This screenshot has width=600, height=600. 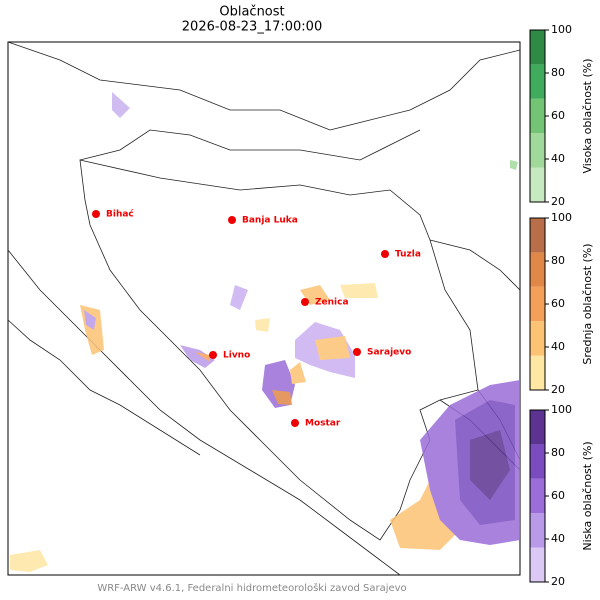 I want to click on city-label: Bihać, so click(x=120, y=214).